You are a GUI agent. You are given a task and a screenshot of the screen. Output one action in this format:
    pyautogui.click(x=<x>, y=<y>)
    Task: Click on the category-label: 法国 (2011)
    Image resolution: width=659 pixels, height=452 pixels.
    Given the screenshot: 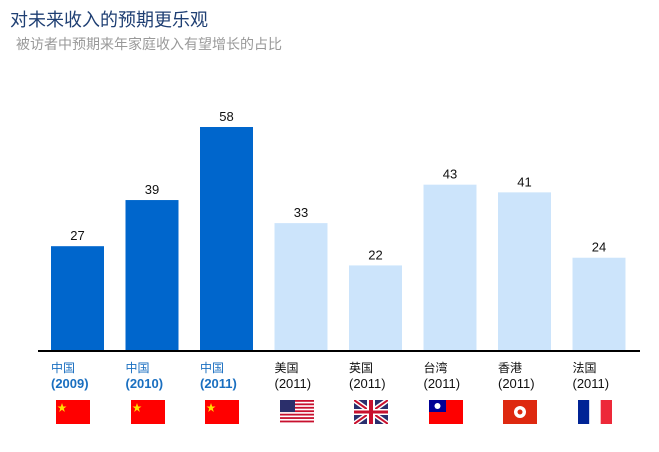 What is the action you would take?
    pyautogui.click(x=591, y=376)
    